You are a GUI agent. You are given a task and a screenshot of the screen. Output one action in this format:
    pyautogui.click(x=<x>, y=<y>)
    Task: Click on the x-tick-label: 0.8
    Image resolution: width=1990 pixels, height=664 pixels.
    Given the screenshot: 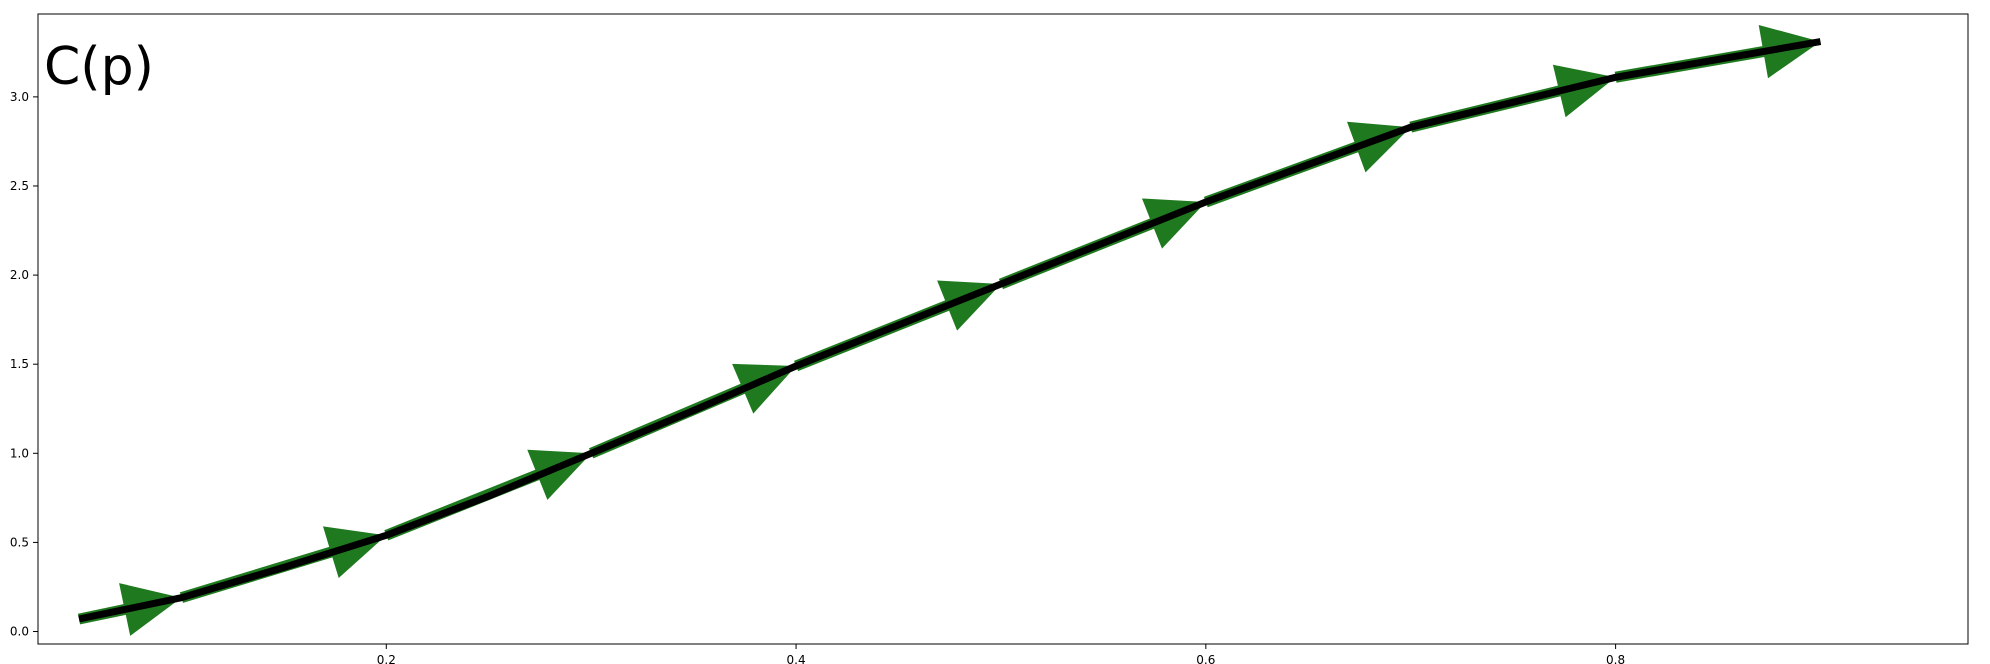 What is the action you would take?
    pyautogui.click(x=1615, y=658)
    